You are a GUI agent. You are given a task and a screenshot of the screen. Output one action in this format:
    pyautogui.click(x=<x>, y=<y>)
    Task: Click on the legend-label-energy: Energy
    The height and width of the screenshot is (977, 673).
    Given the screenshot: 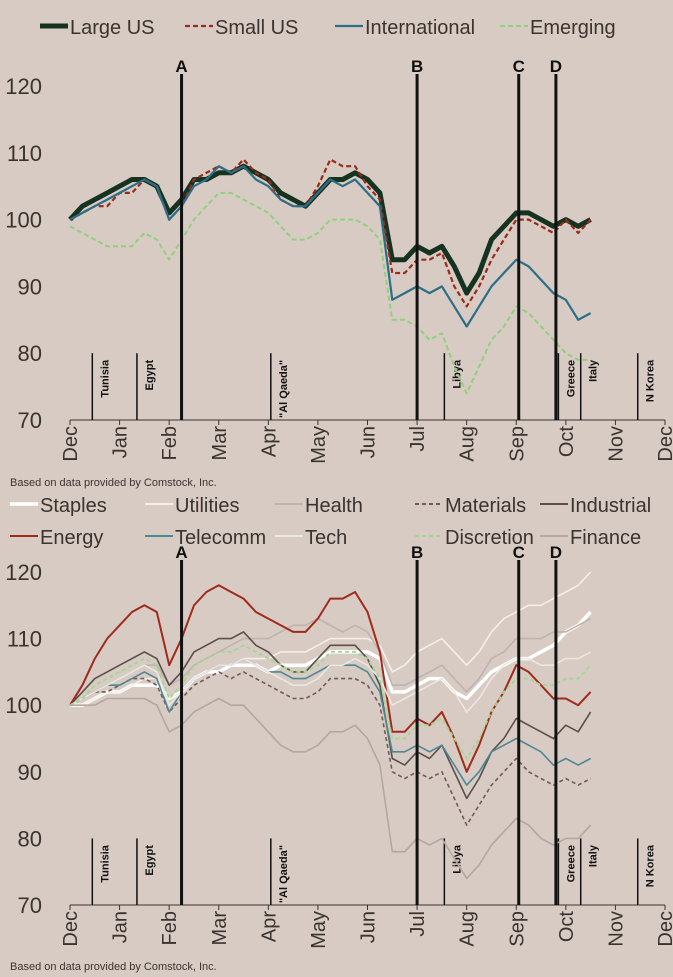 What is the action you would take?
    pyautogui.click(x=71, y=538)
    